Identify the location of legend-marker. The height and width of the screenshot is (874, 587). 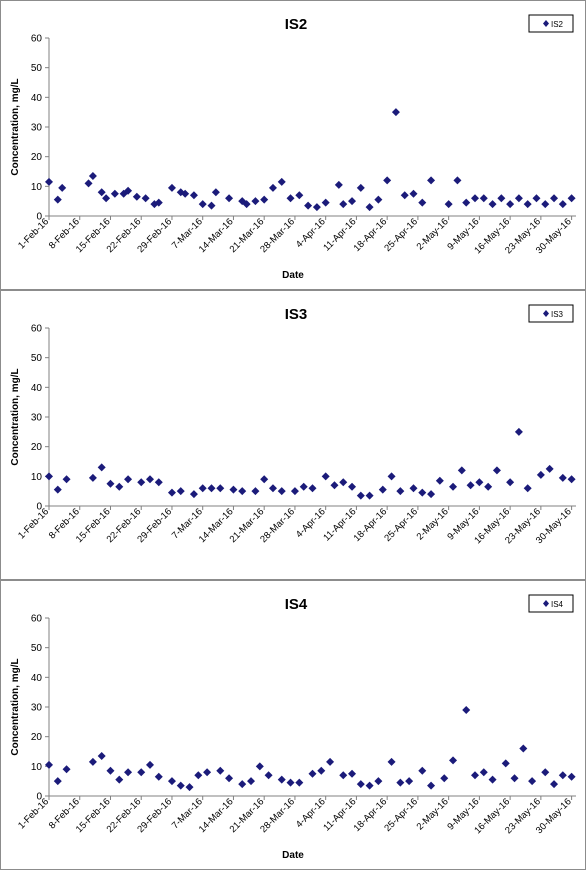
(546, 313).